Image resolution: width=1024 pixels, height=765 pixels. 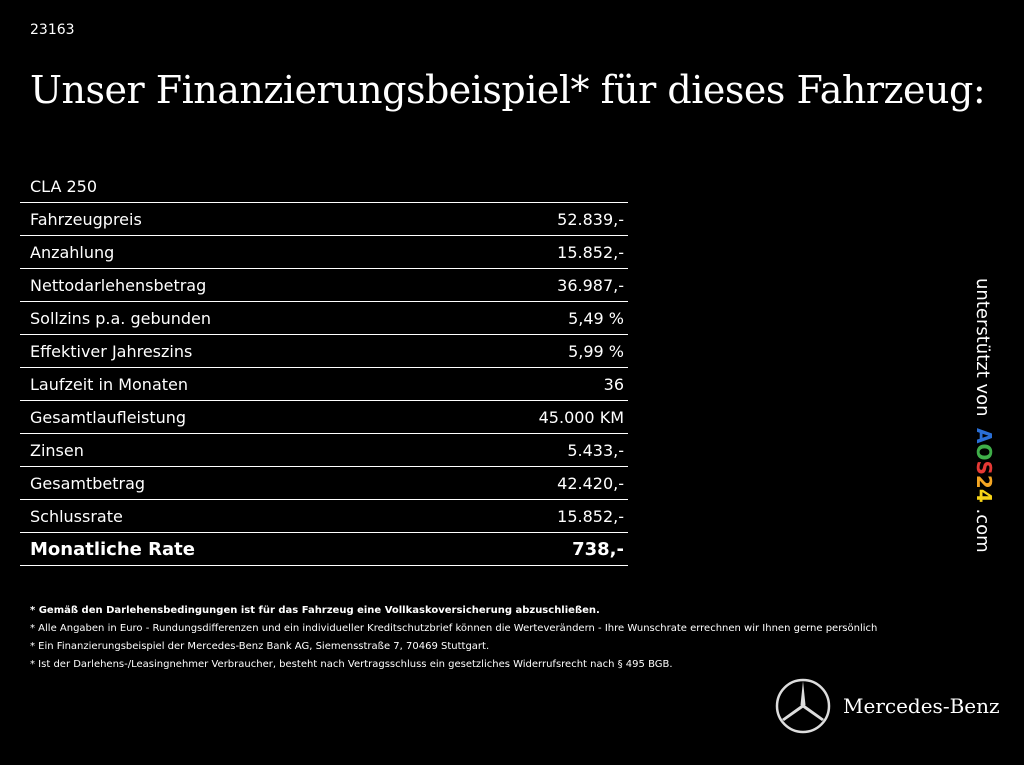 I want to click on row-label: Anzahlung, so click(x=72, y=252).